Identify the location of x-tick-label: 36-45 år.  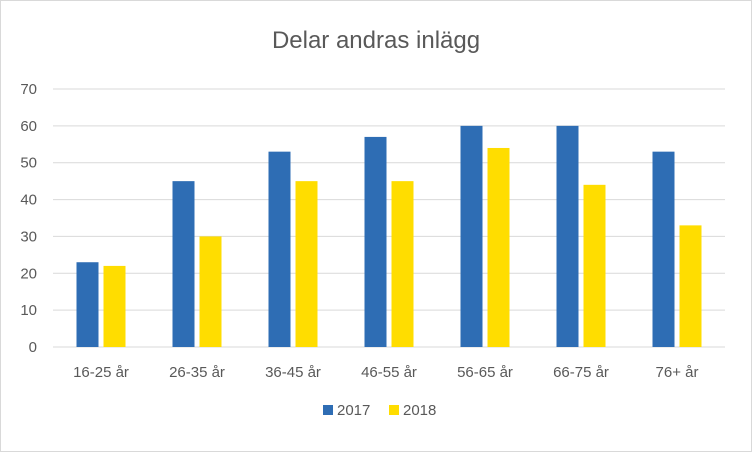
(293, 372).